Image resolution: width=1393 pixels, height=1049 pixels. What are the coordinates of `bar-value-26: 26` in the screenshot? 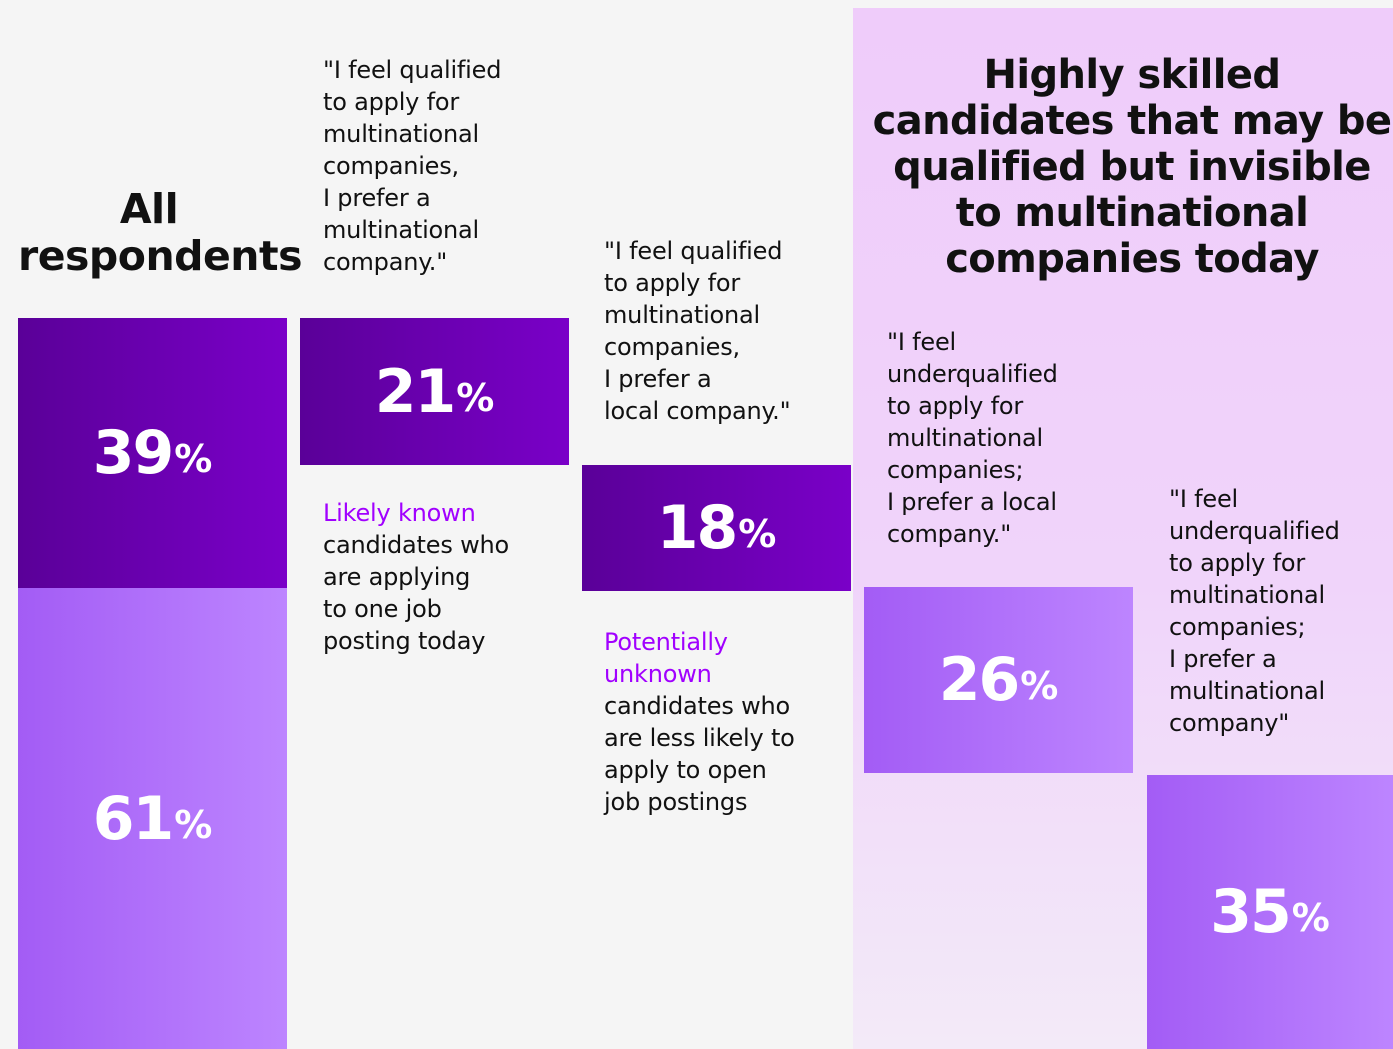 It's located at (979, 680).